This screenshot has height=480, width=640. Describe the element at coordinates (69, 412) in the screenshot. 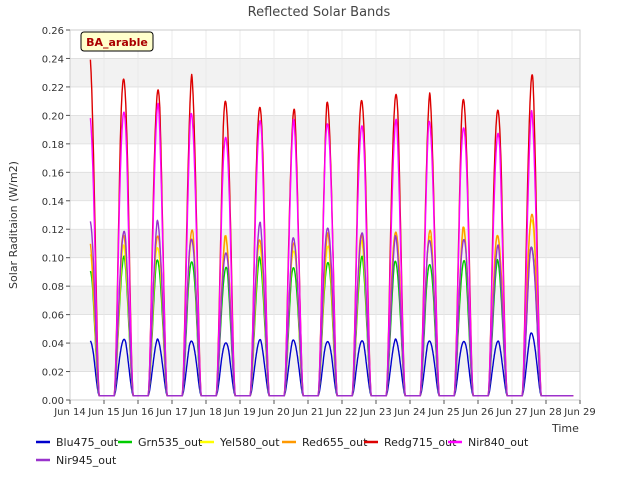

I see `x-tick-label: Jun 14` at that location.